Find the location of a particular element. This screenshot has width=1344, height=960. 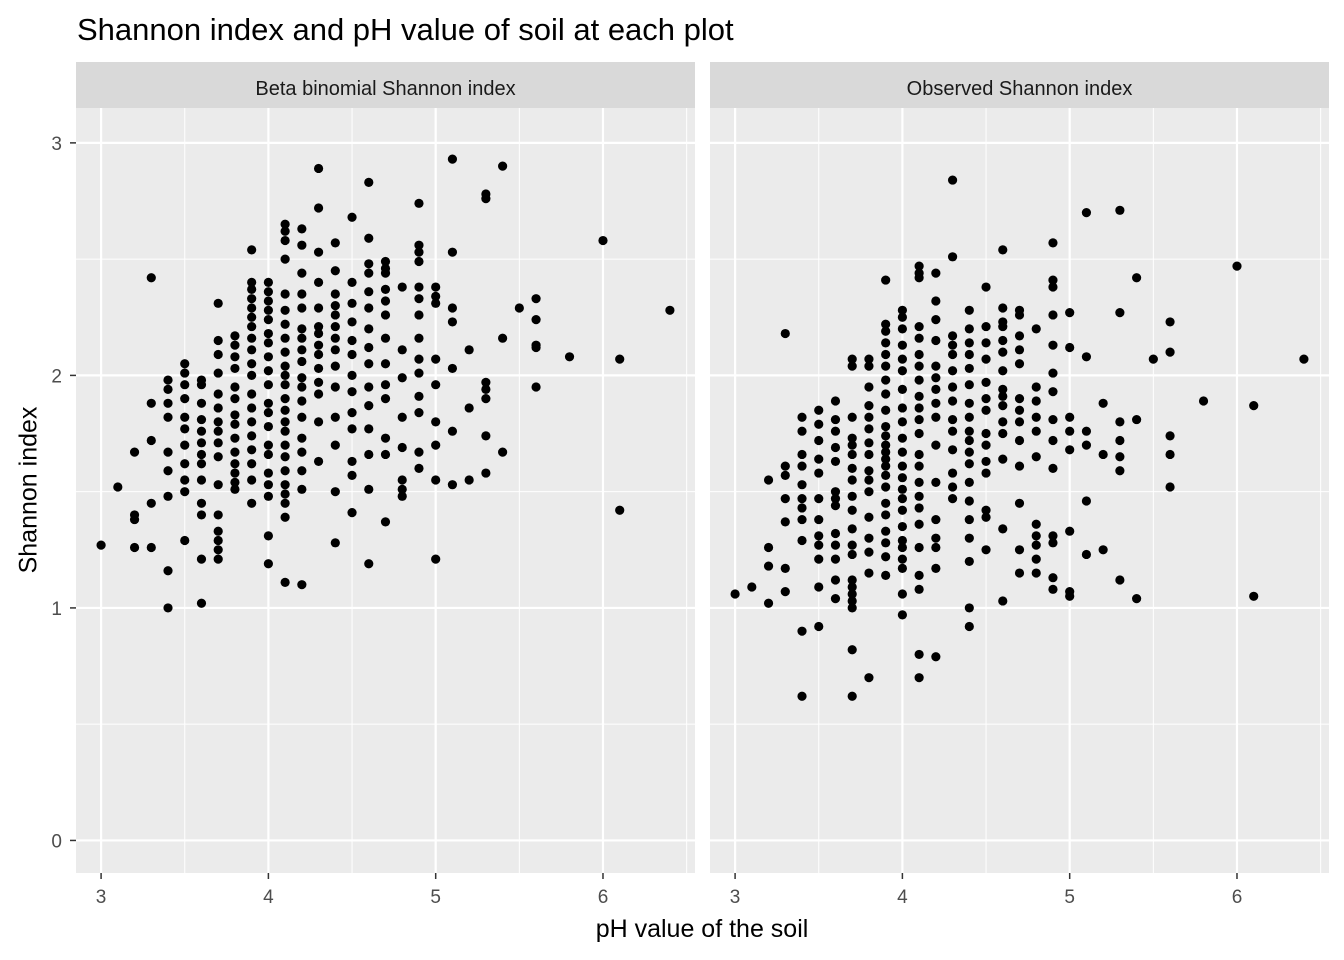

facet-strip is located at coordinates (1019, 85).